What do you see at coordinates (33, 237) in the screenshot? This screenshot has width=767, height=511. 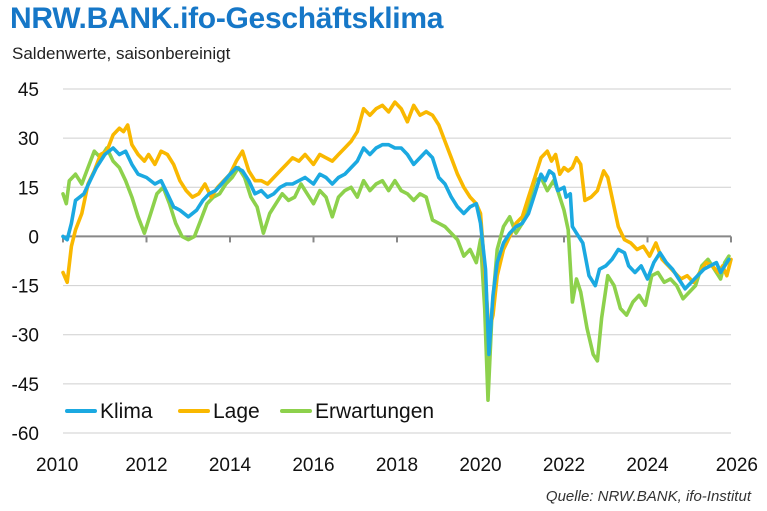 I see `y-tick-label: 0` at bounding box center [33, 237].